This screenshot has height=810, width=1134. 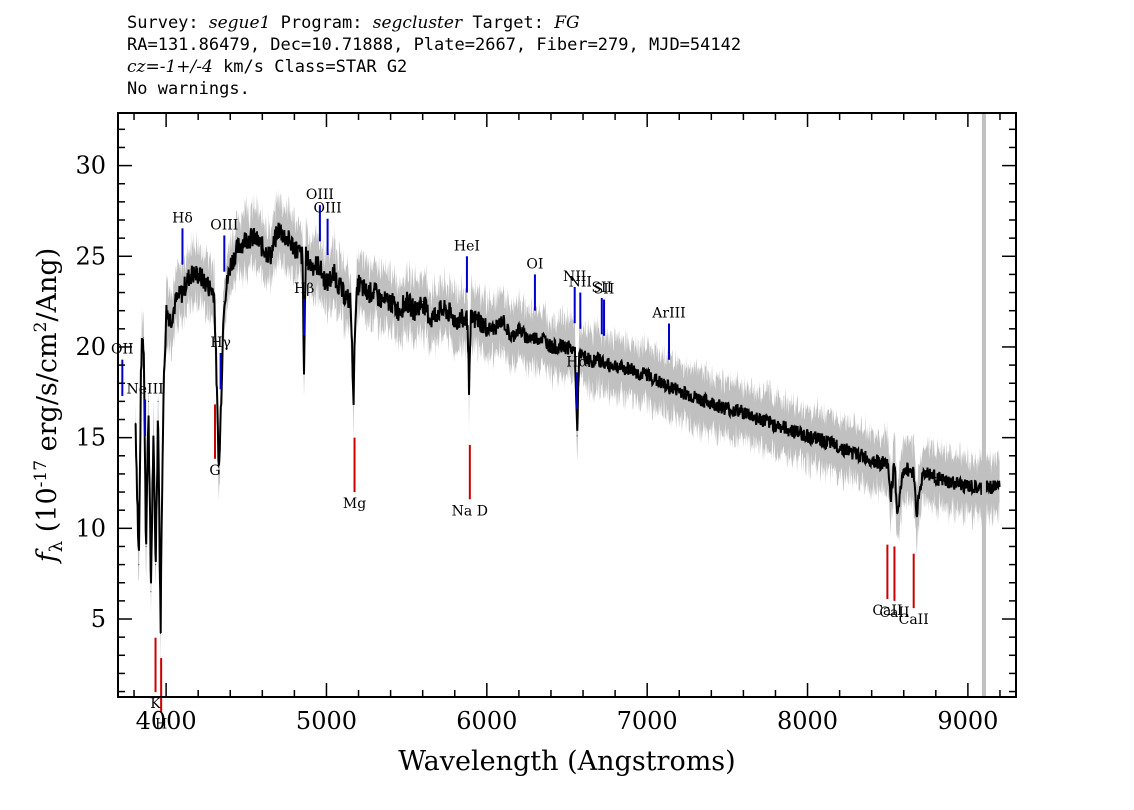 I want to click on class-info: km/s Class=STAR G2, so click(x=310, y=67).